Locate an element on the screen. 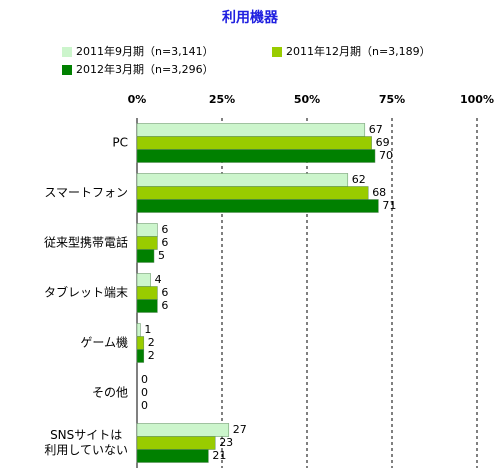 The width and height of the screenshot is (500, 475). value-label: 21 is located at coordinates (219, 455).